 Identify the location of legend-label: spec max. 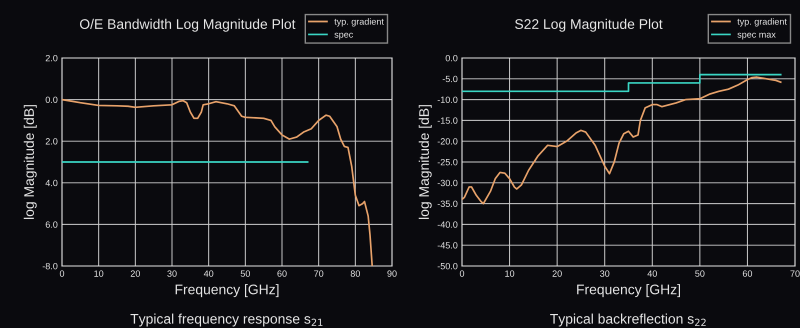
(756, 36).